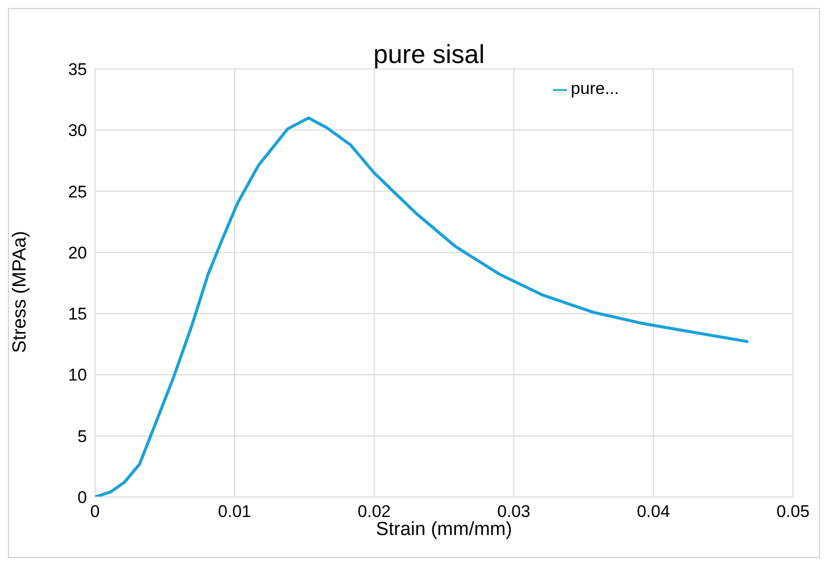  What do you see at coordinates (95, 512) in the screenshot?
I see `x-tick-label: 0` at bounding box center [95, 512].